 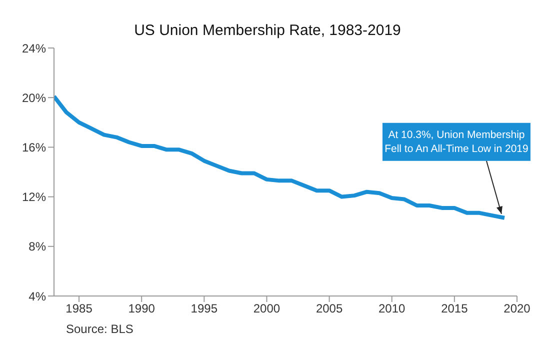 What do you see at coordinates (34, 97) in the screenshot?
I see `y-tick-label: 20%` at bounding box center [34, 97].